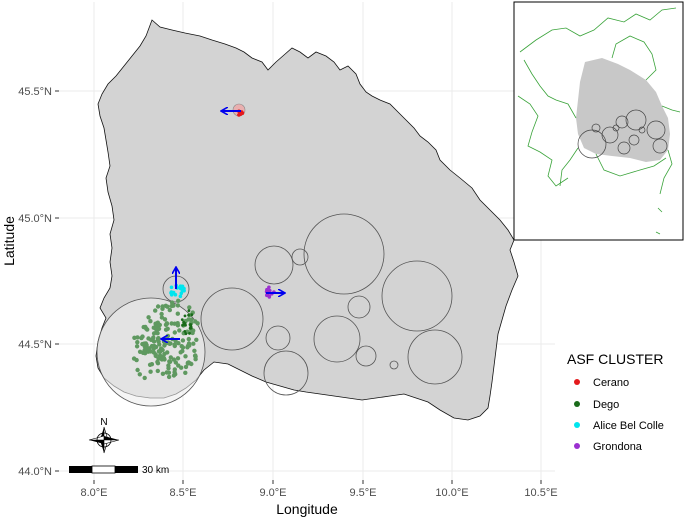 The height and width of the screenshot is (521, 685). I want to click on north-arrow: N, so click(104, 435).